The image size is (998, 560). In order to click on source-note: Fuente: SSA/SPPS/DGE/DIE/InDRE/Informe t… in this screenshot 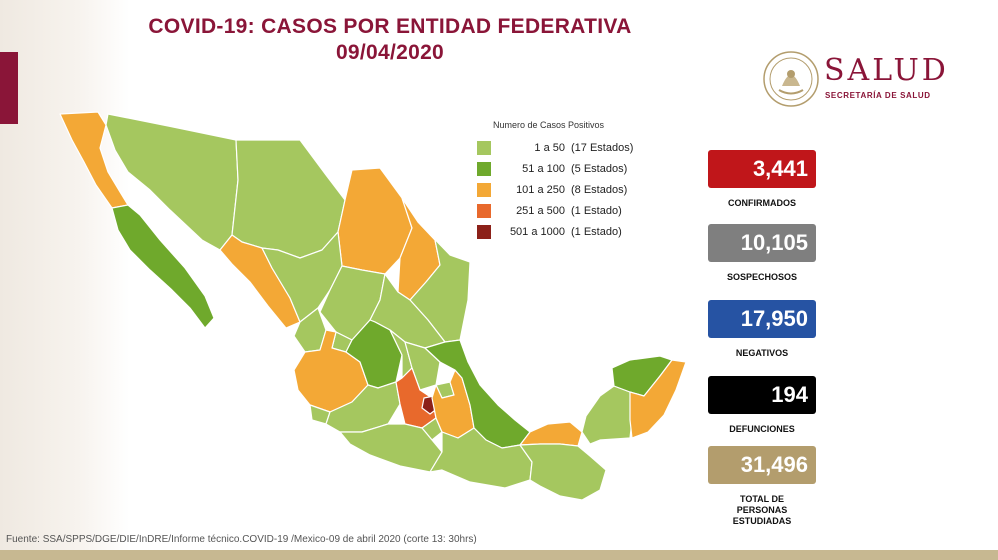, I will do `click(241, 539)`.